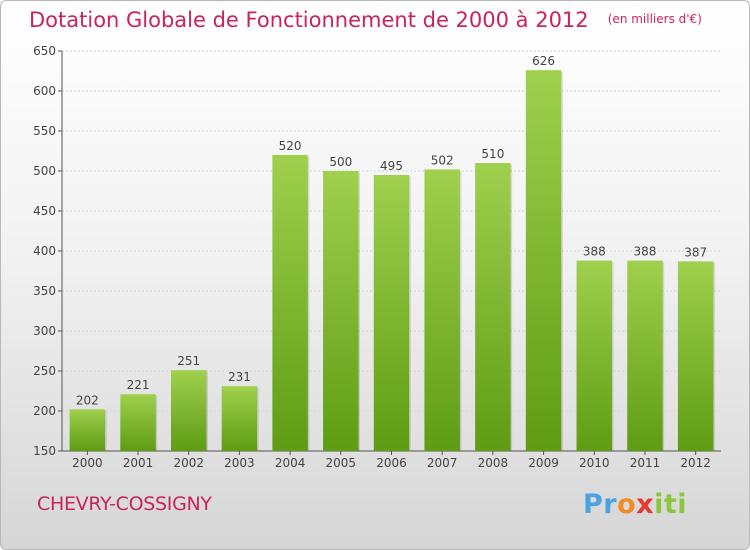  Describe the element at coordinates (239, 377) in the screenshot. I see `value-label-2003: 231` at that location.